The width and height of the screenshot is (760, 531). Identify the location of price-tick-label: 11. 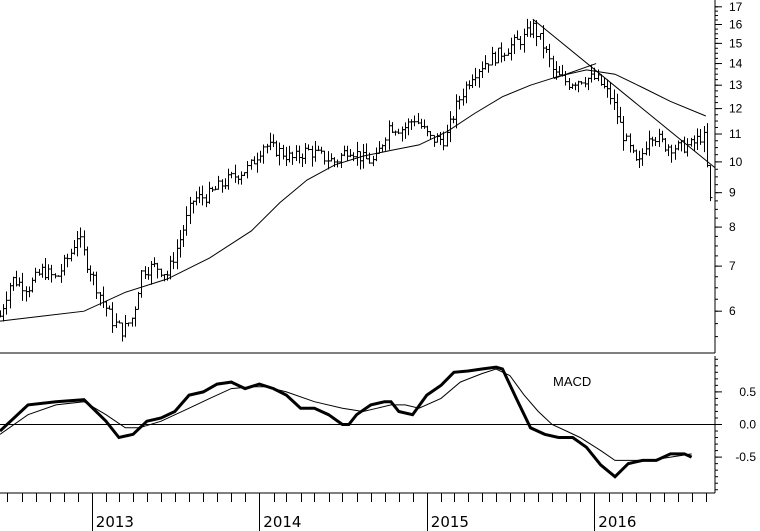
(735, 134).